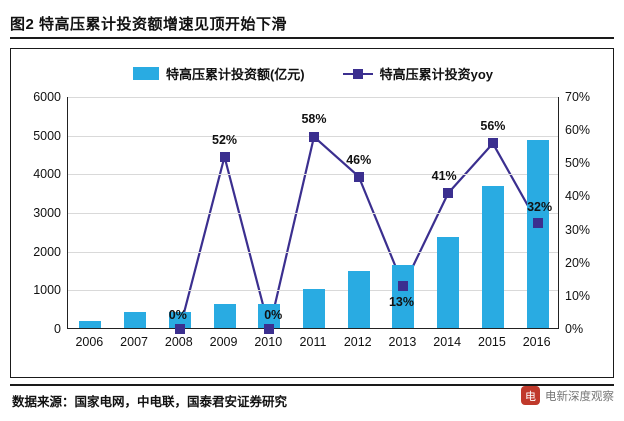 This screenshot has height=421, width=624. What do you see at coordinates (578, 295) in the screenshot?
I see `y2-axis-tick-label: 10%` at bounding box center [578, 295].